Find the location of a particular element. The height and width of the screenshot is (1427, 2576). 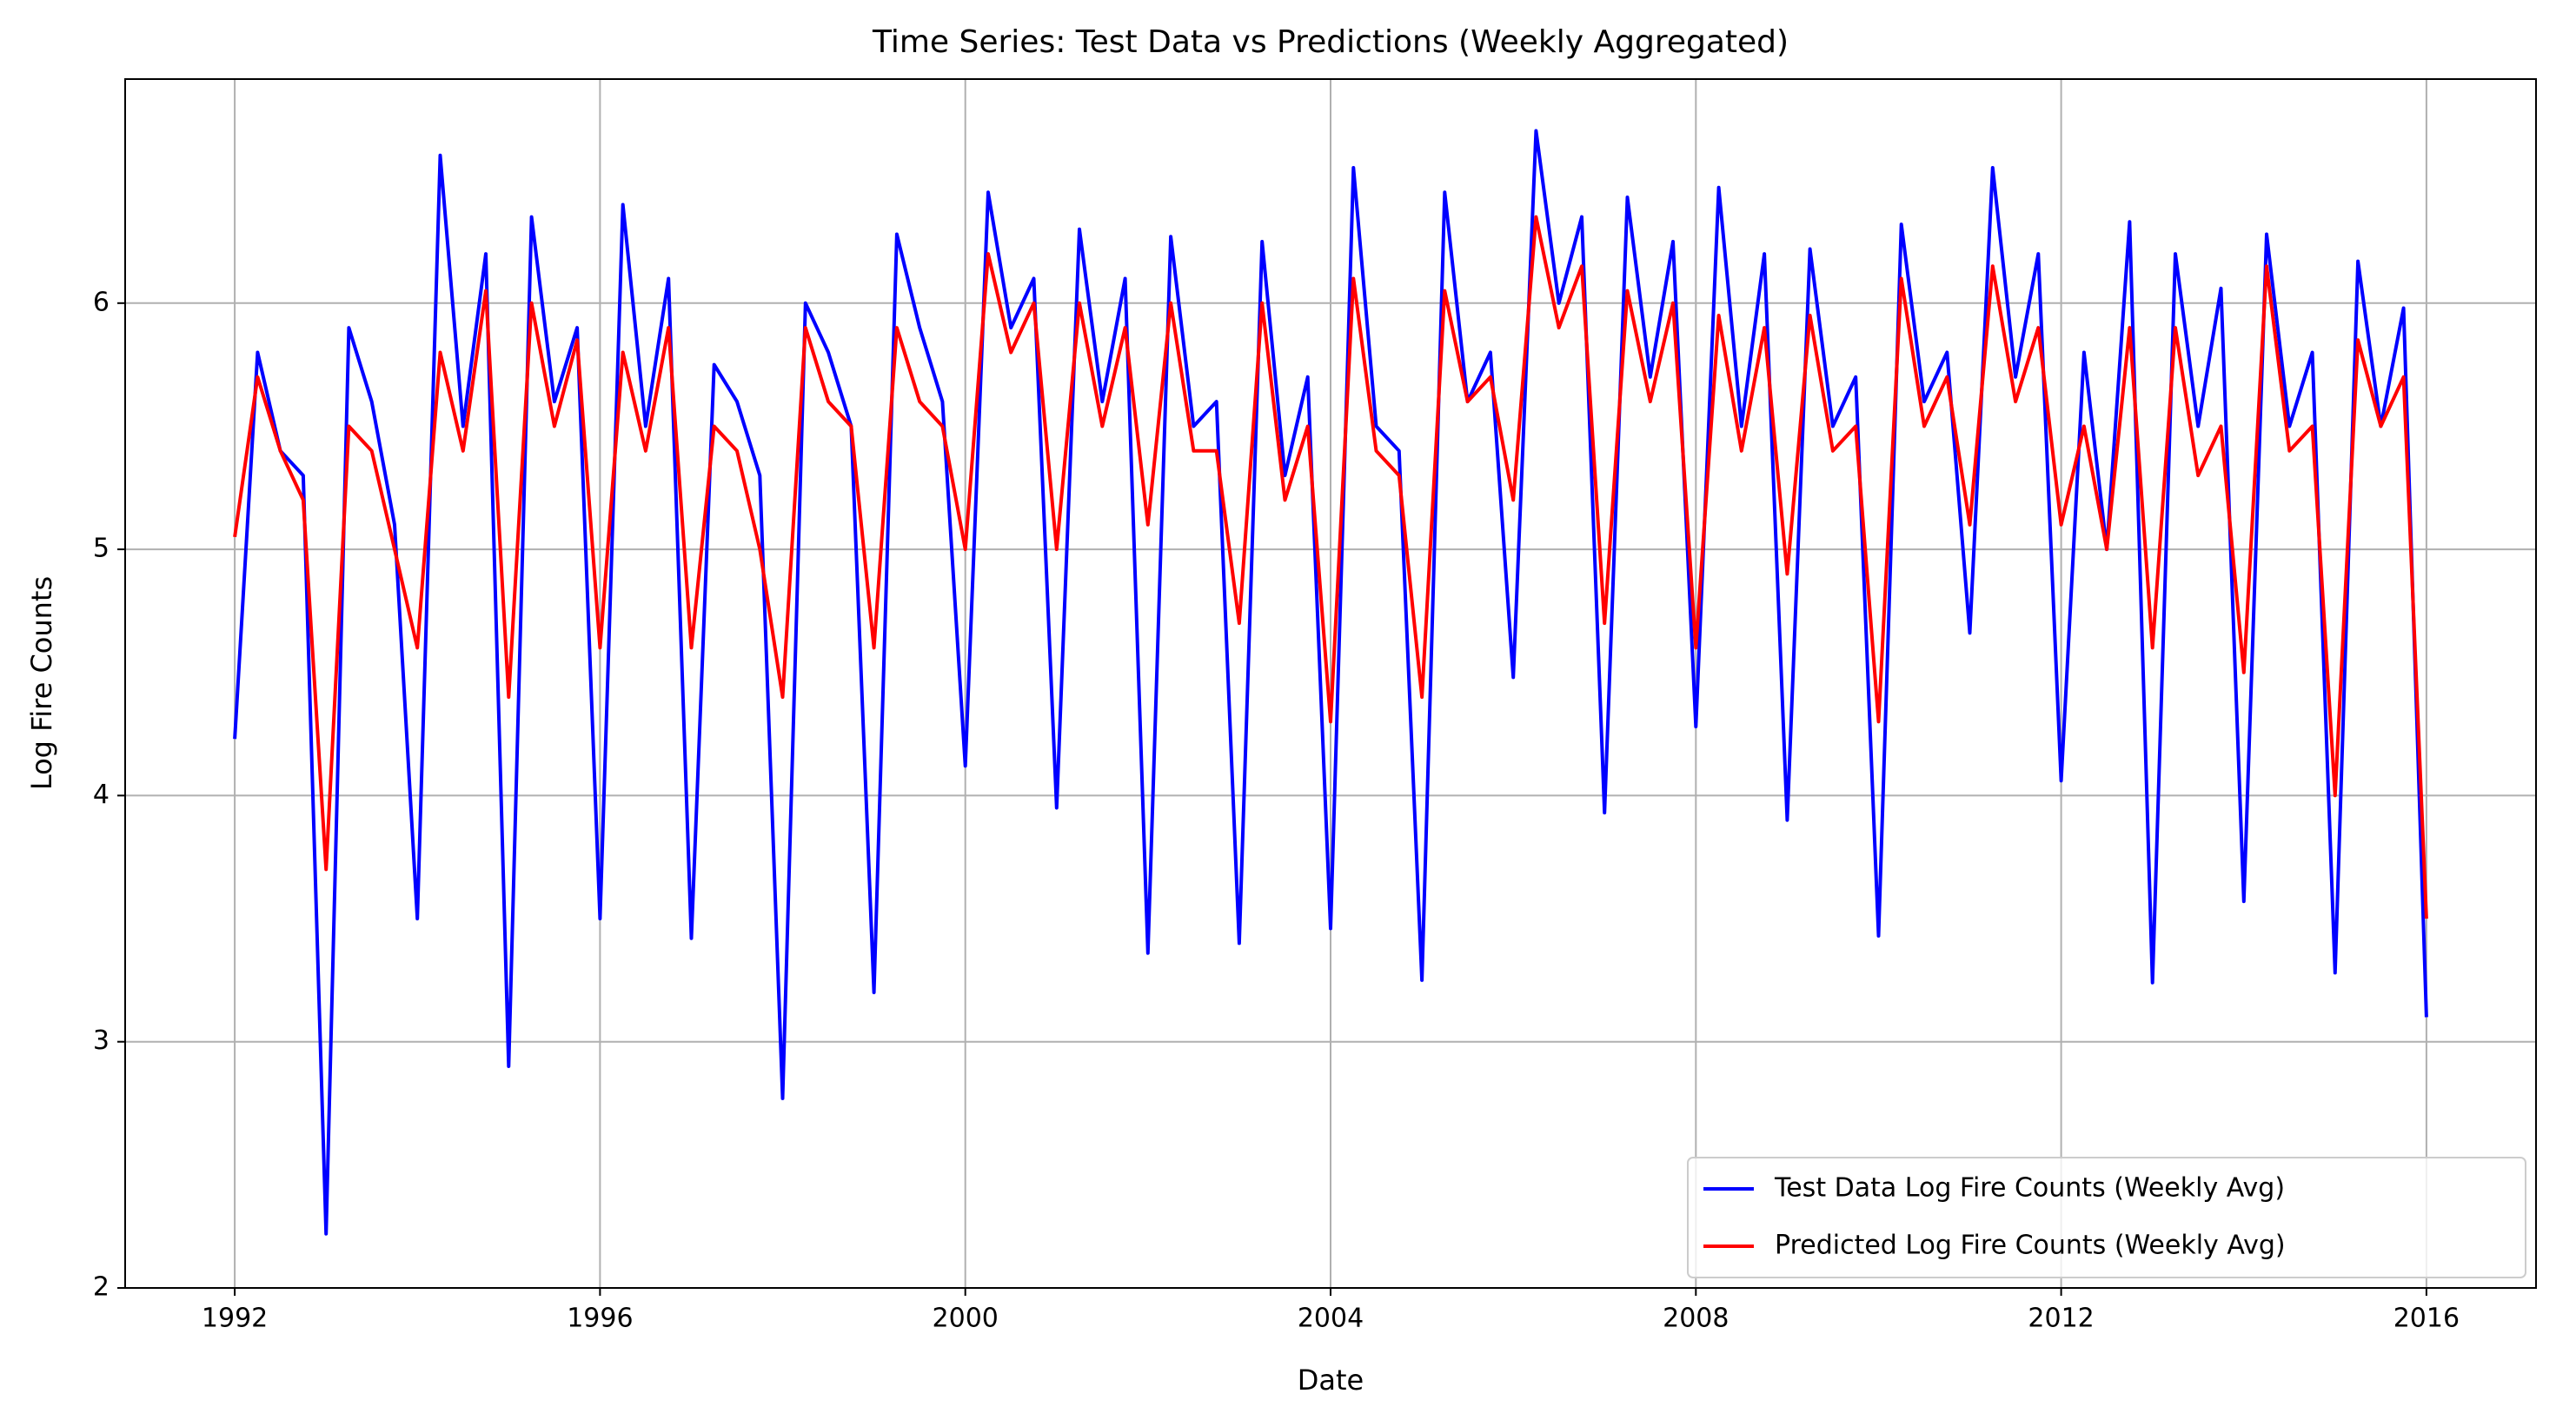

y-tick-label: 2 is located at coordinates (101, 1287).